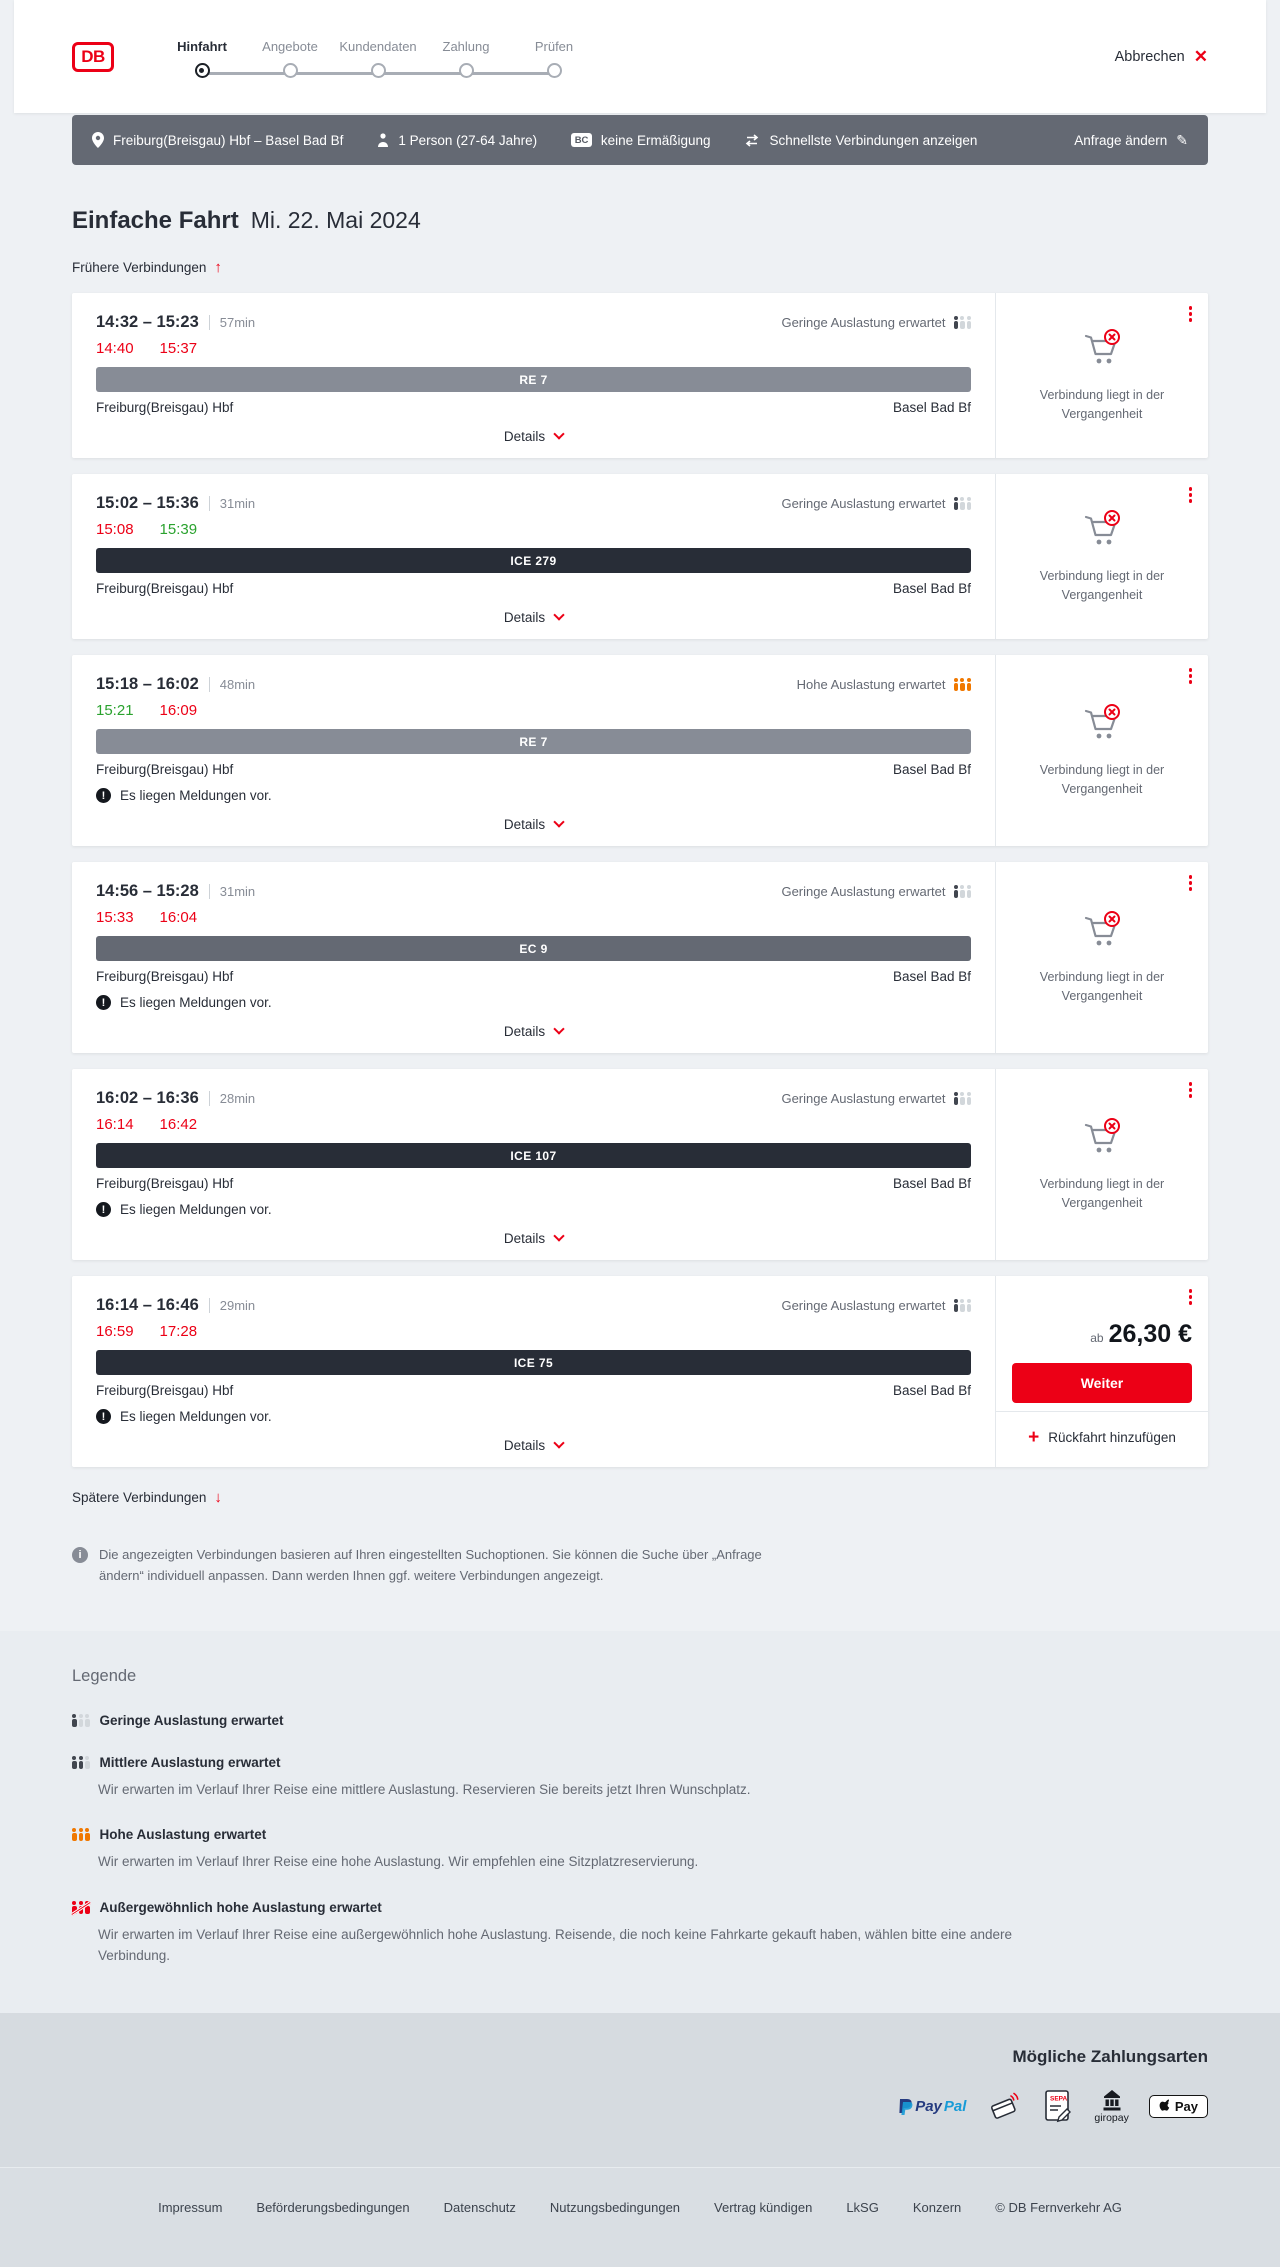 The image size is (1280, 2267). What do you see at coordinates (862, 2207) in the screenshot?
I see `footer-link-lksg: LkSG` at bounding box center [862, 2207].